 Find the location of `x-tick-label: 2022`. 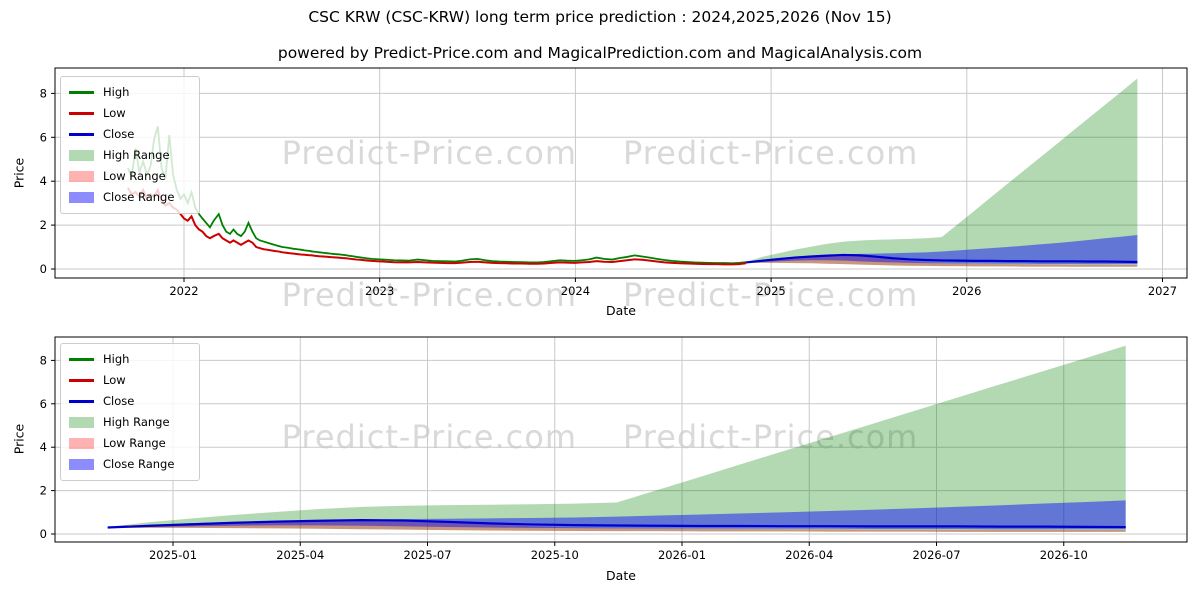

x-tick-label: 2022 is located at coordinates (183, 291).